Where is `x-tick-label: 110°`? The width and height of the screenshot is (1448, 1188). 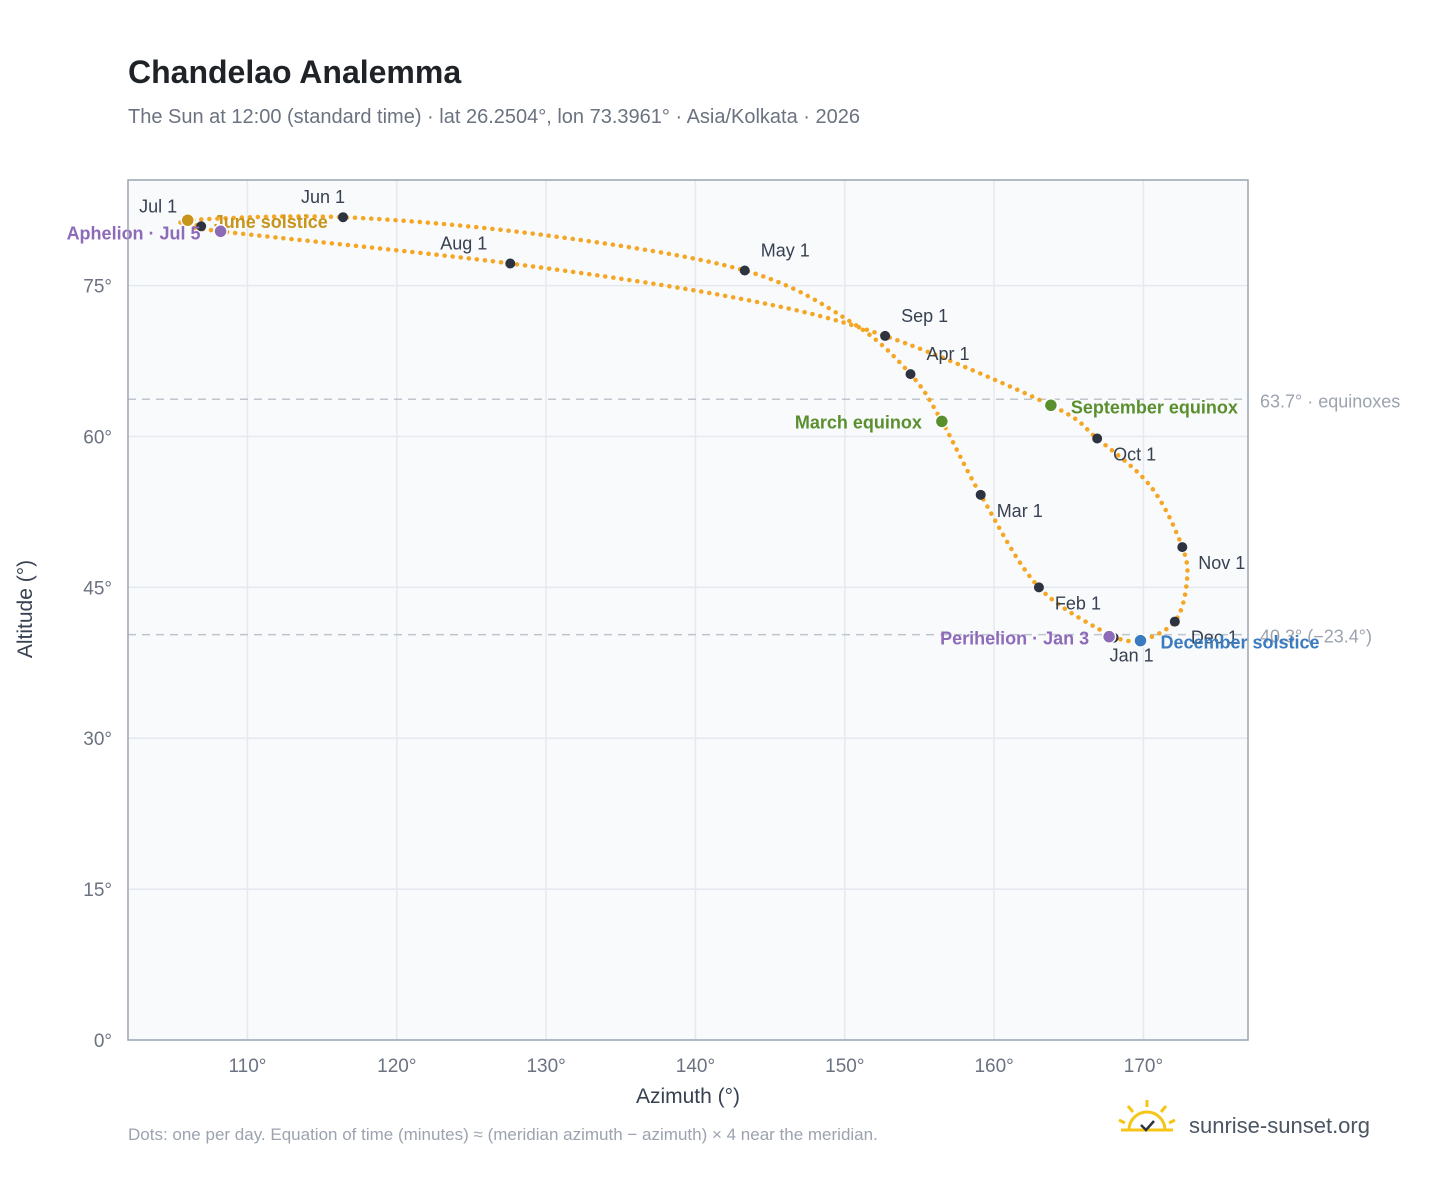 x-tick-label: 110° is located at coordinates (248, 1066).